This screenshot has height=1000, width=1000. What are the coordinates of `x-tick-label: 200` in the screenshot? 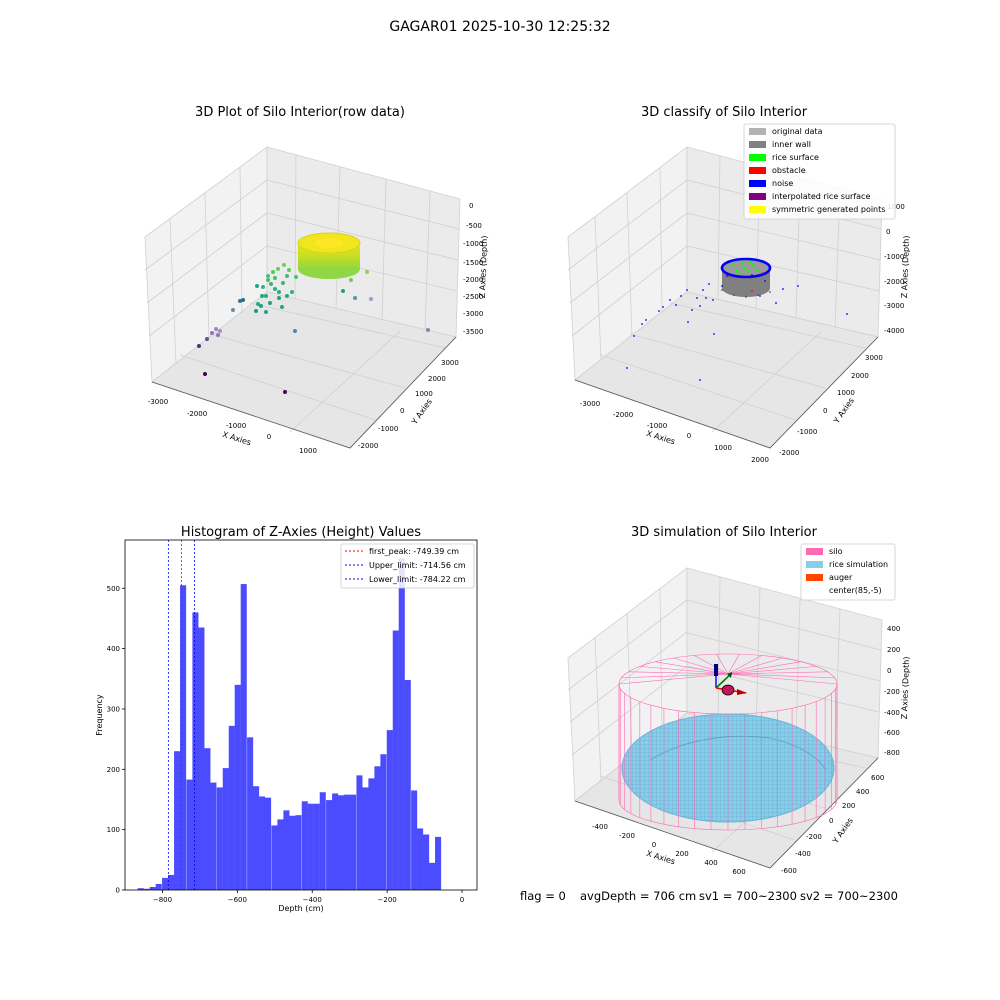 It's located at (681, 854).